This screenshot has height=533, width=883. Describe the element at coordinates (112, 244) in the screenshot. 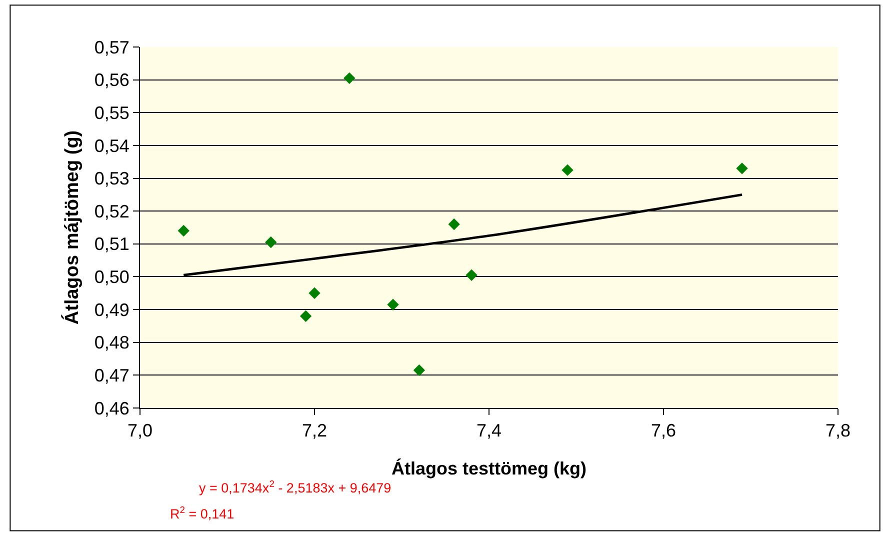

I see `y-tick-label: 0,51` at that location.